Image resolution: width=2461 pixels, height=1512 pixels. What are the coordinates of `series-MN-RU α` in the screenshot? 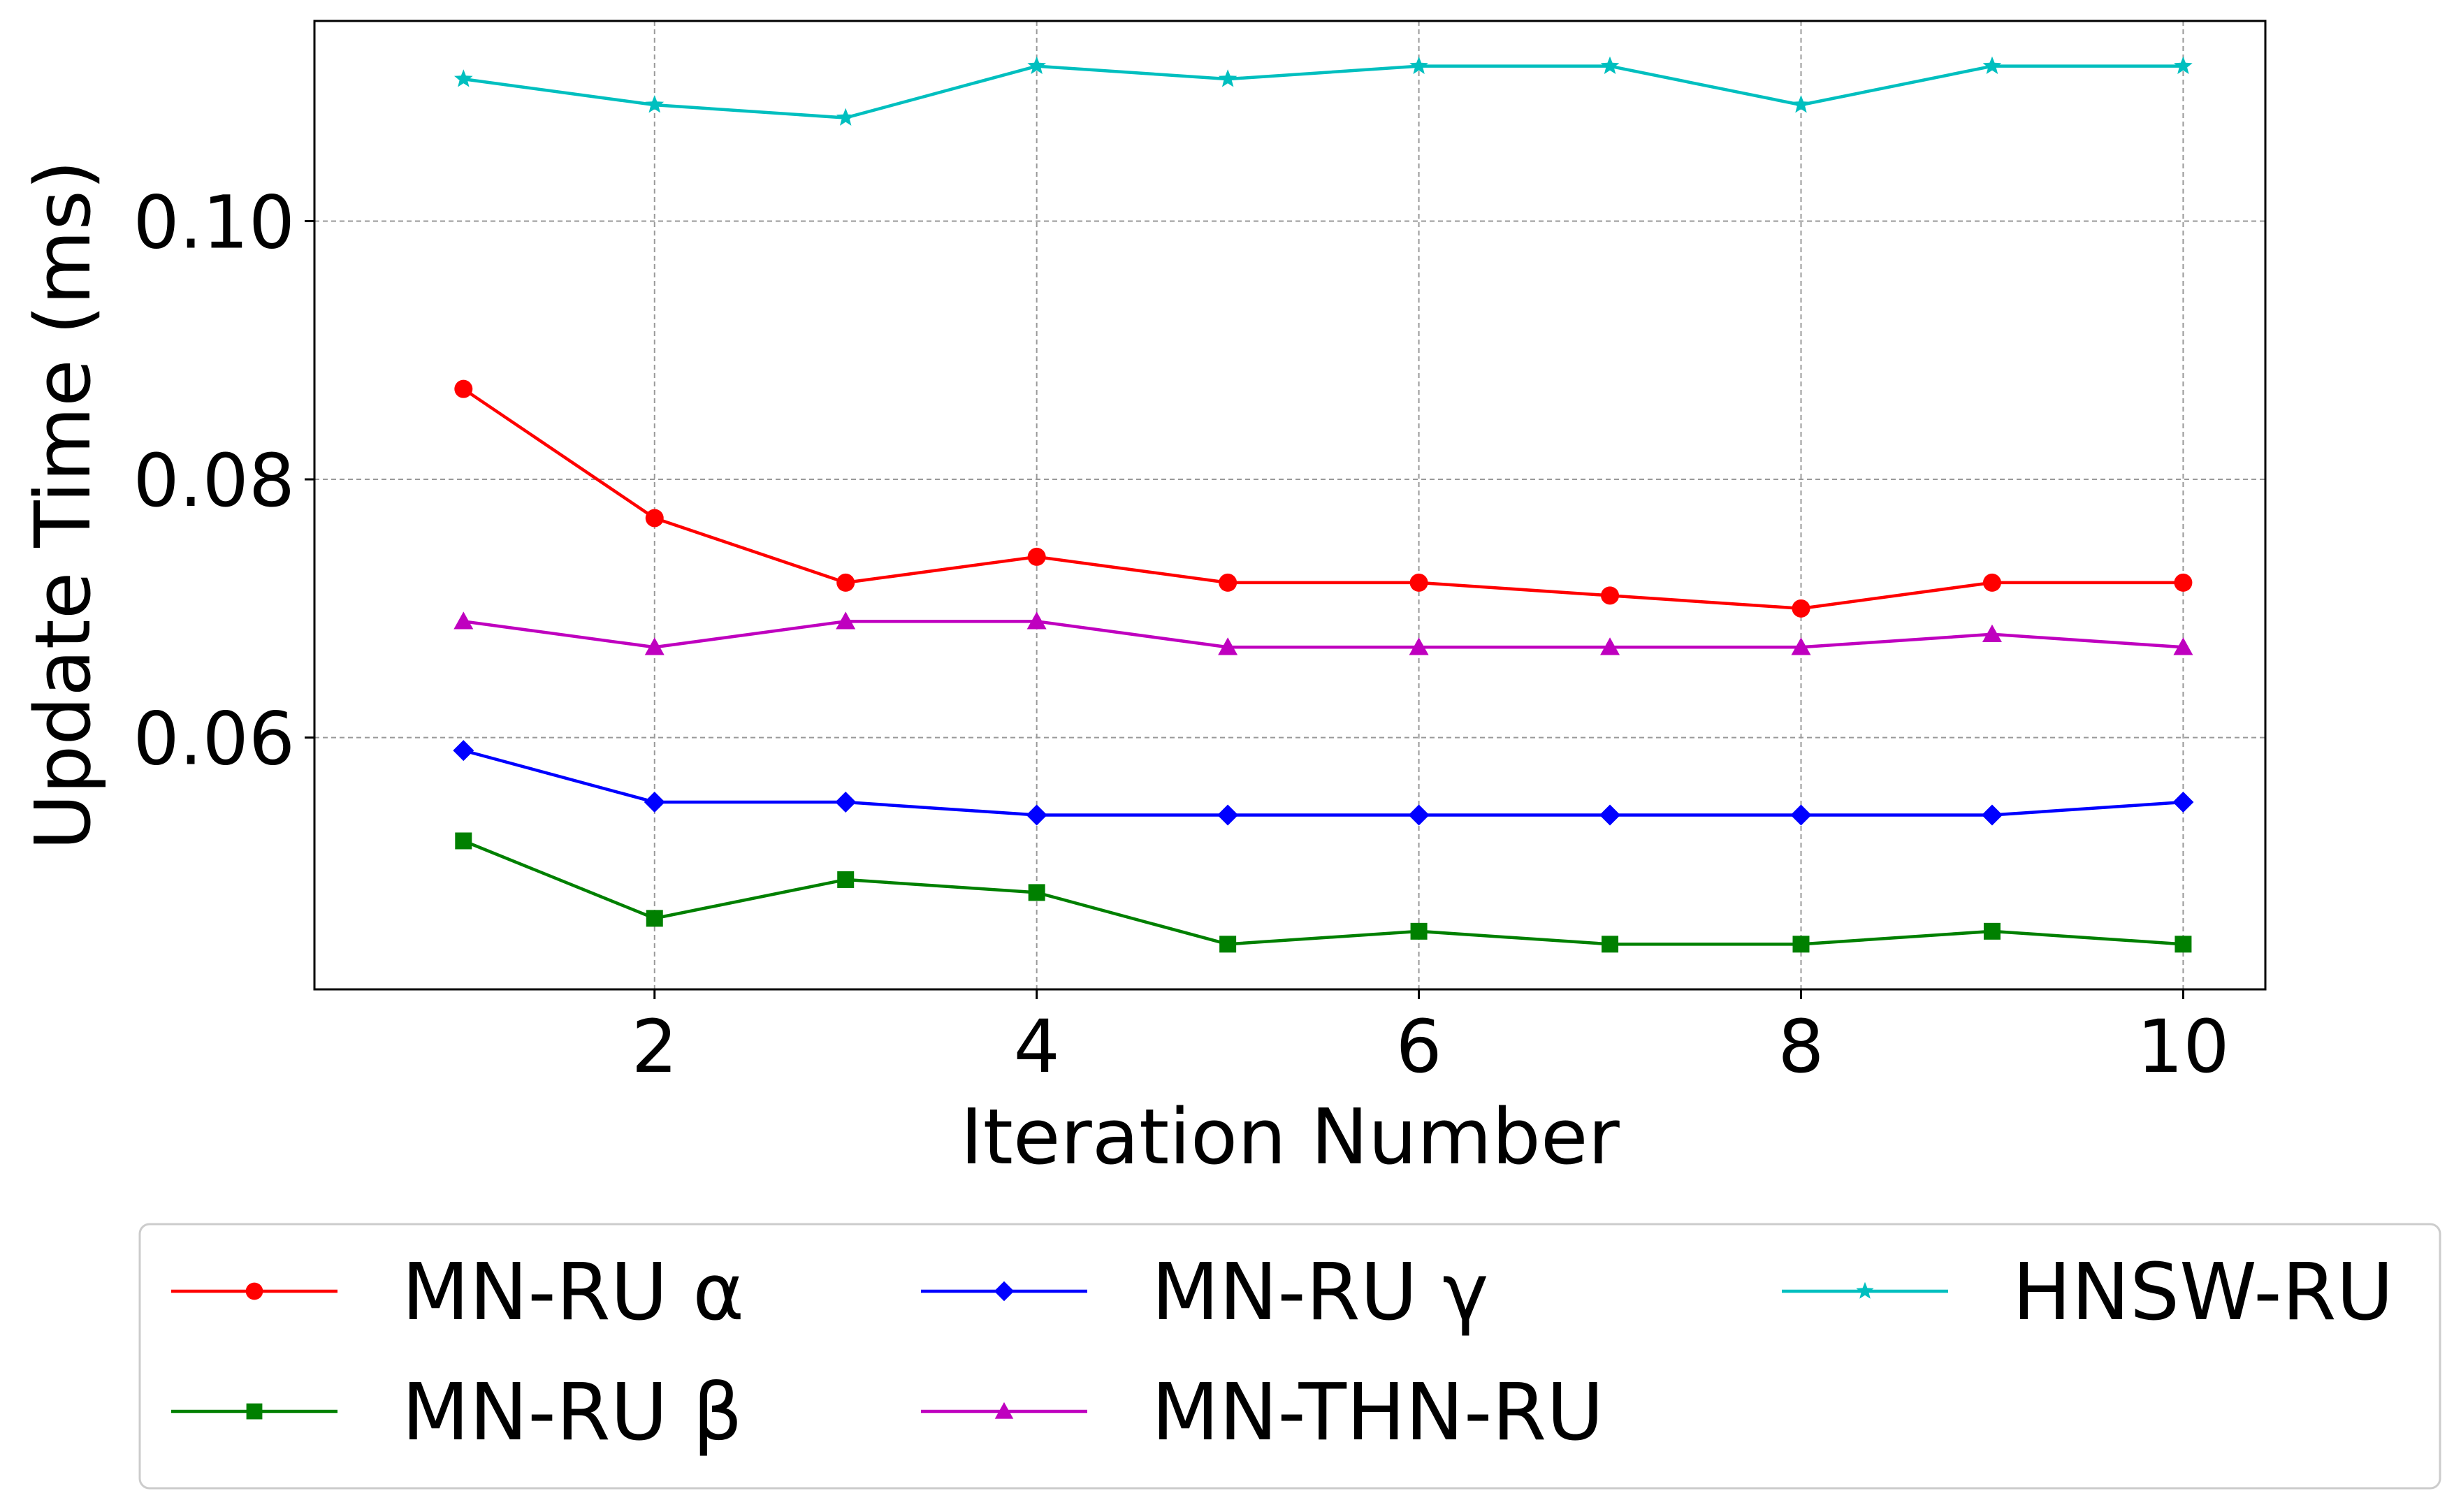 It's located at (1323, 498).